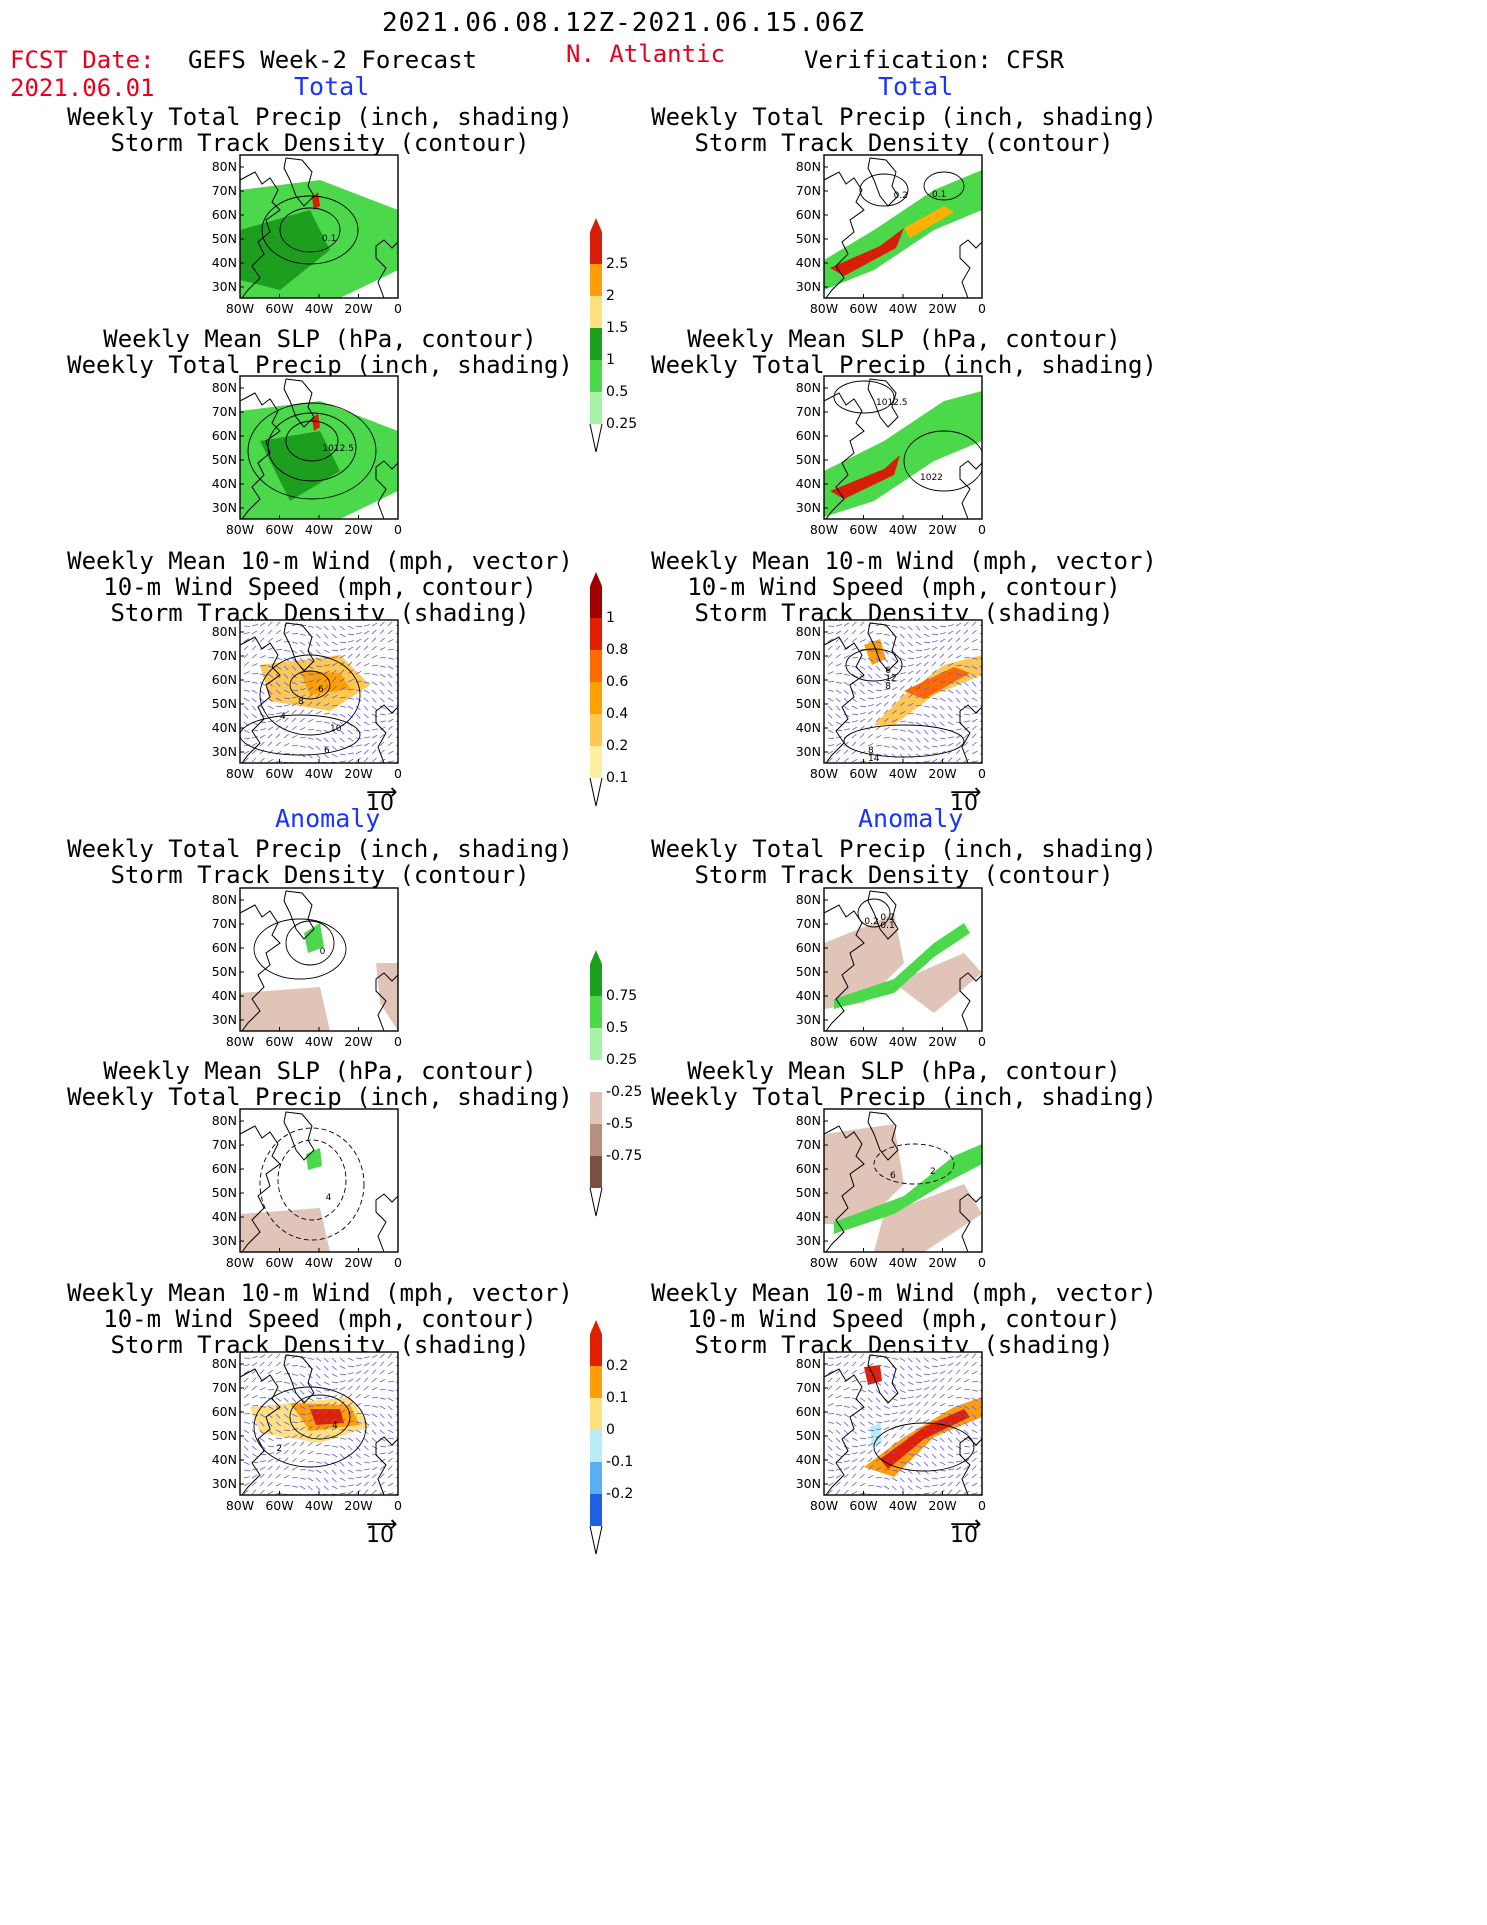 The width and height of the screenshot is (1487, 1925). What do you see at coordinates (808, 1363) in the screenshot?
I see `lat-tick-label: 80N` at bounding box center [808, 1363].